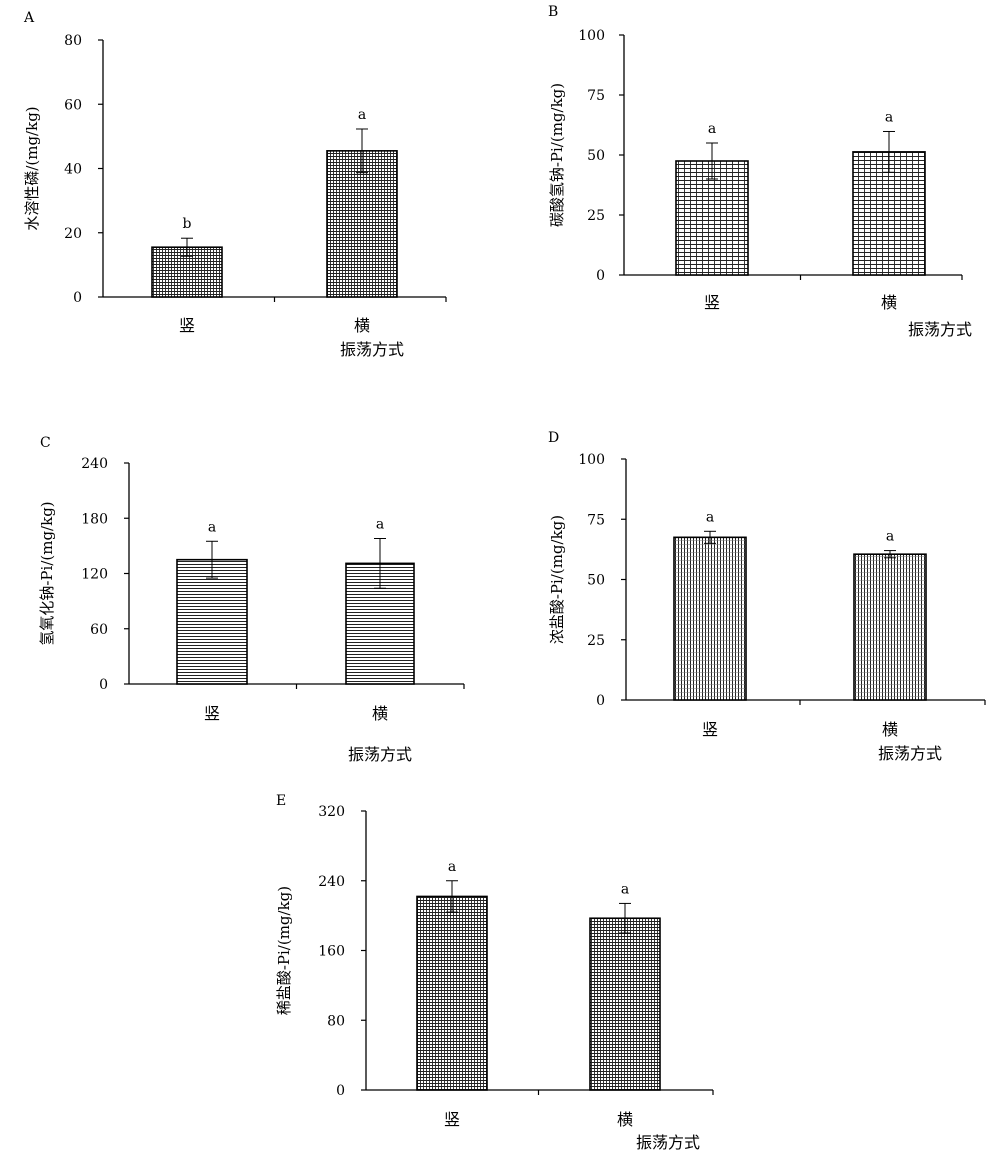 This screenshot has width=1000, height=1164. I want to click on y-axis-label: 浓盐酸-Pi/(mg/kg), so click(557, 579).